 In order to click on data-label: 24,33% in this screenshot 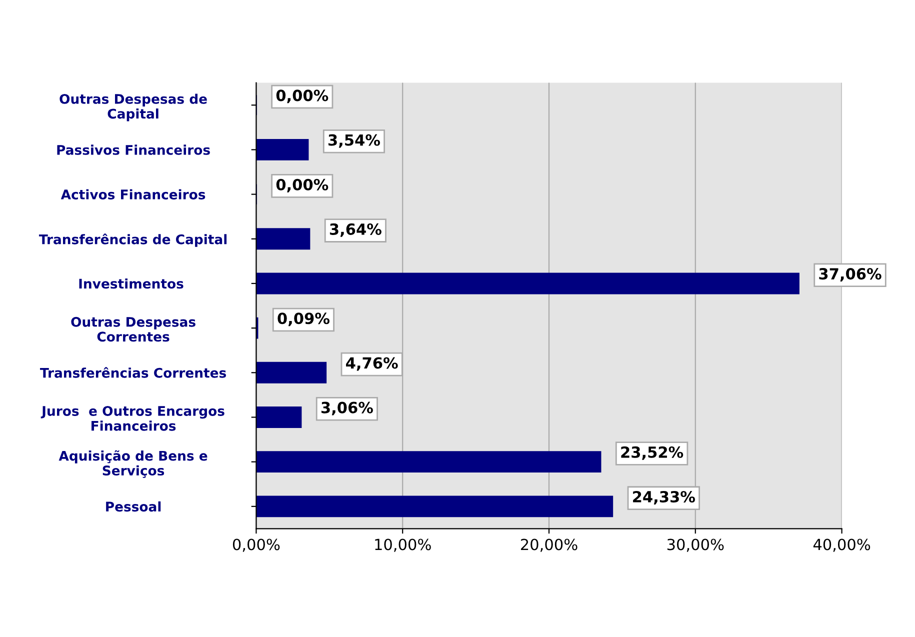, I will do `click(664, 497)`.